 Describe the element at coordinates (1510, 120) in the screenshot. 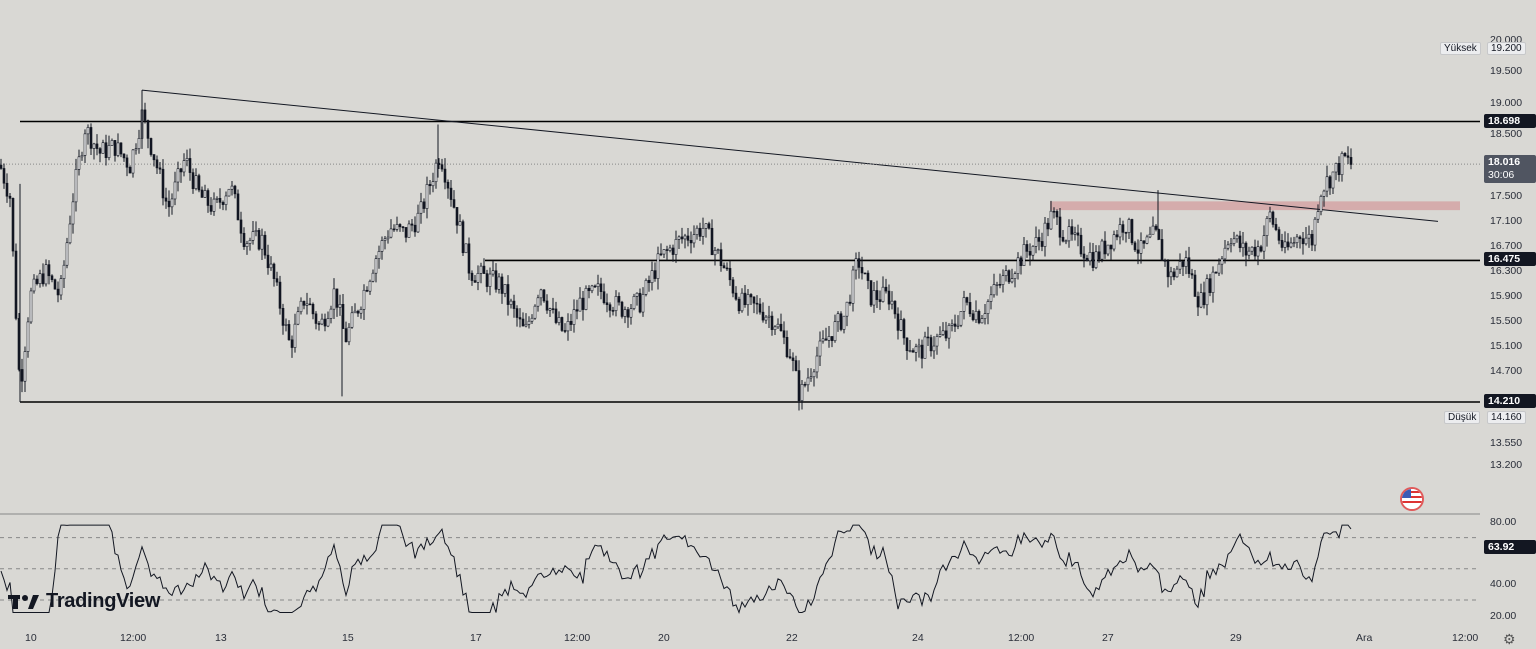

I see `level-tag-high: 18.698` at that location.